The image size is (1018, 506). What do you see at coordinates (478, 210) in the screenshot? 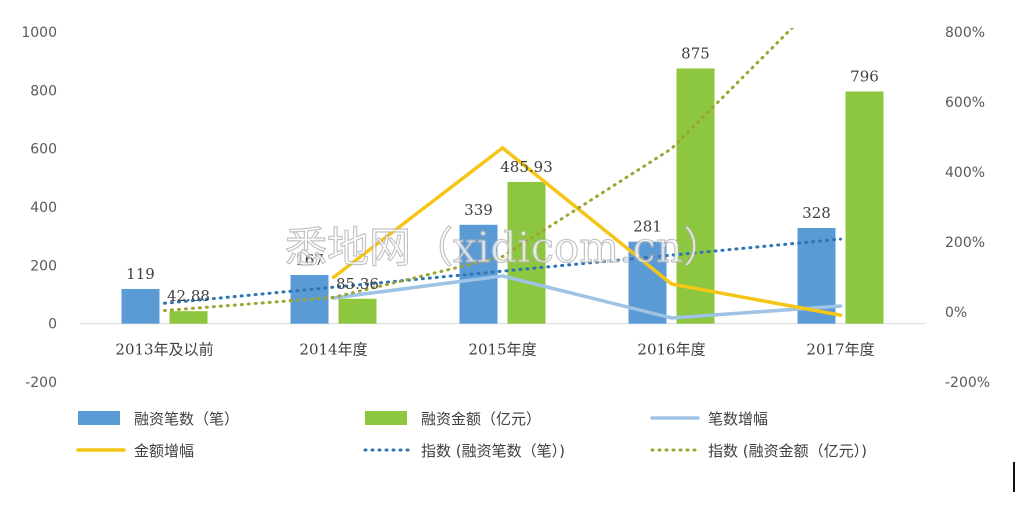
I see `data-label: 339` at bounding box center [478, 210].